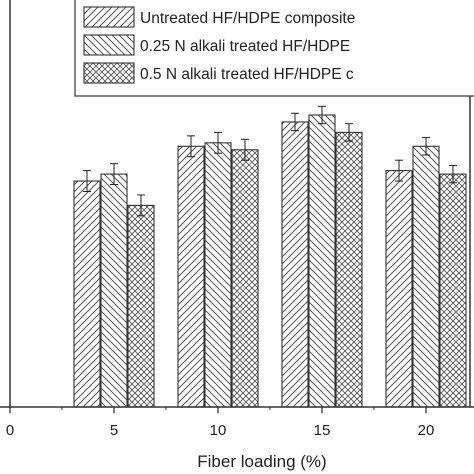  What do you see at coordinates (322, 430) in the screenshot?
I see `x-tick-label: 15` at bounding box center [322, 430].